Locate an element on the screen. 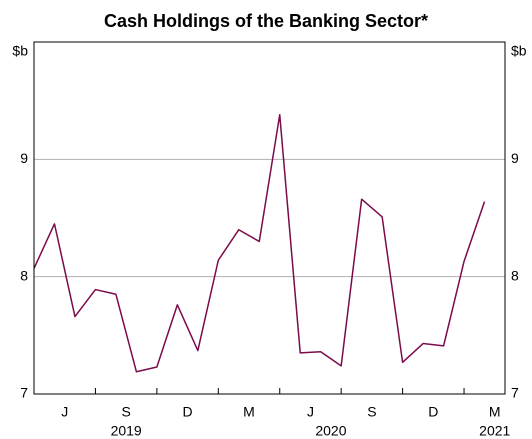 Image resolution: width=532 pixels, height=439 pixels. year-label: 2020 is located at coordinates (330, 431).